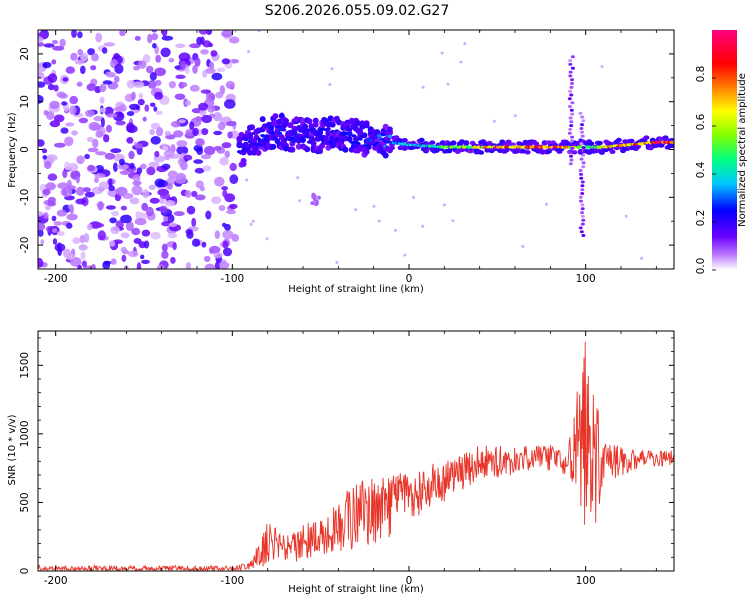 This screenshot has height=600, width=750. I want to click on x-tick-label: 0, so click(409, 279).